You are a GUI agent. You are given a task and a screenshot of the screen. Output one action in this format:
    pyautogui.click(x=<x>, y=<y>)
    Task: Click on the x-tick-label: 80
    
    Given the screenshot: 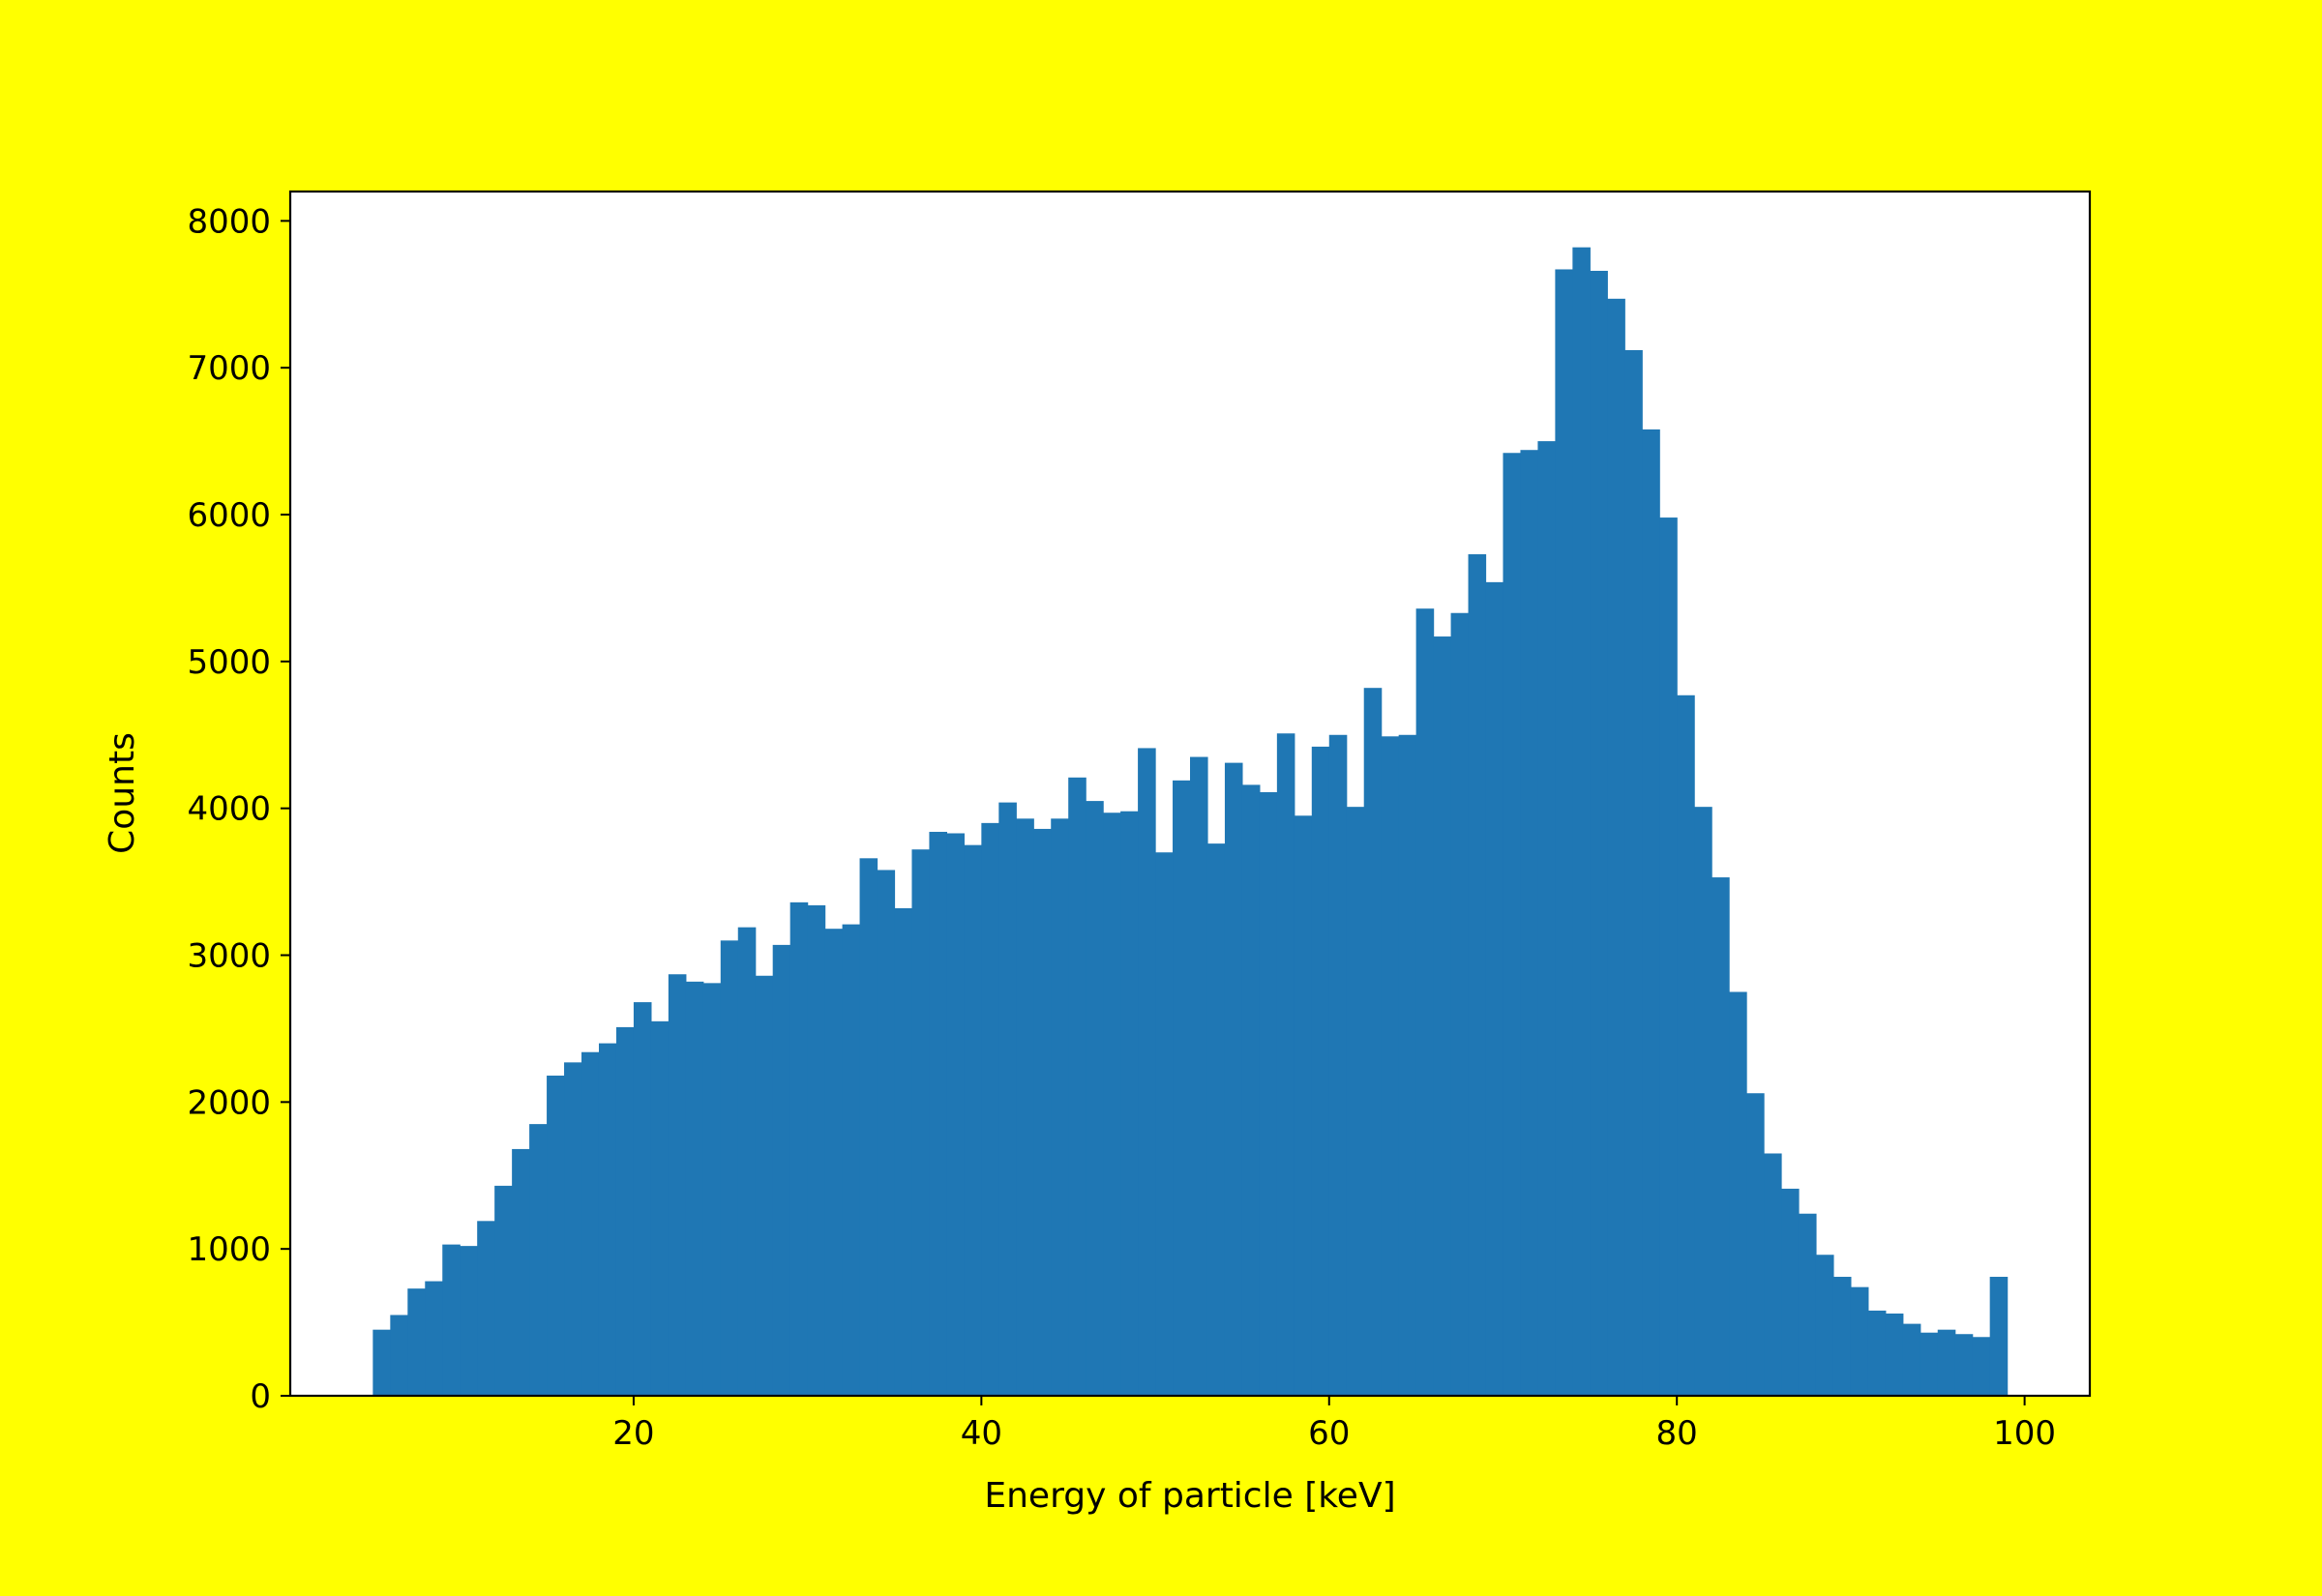 What is the action you would take?
    pyautogui.click(x=1677, y=1433)
    